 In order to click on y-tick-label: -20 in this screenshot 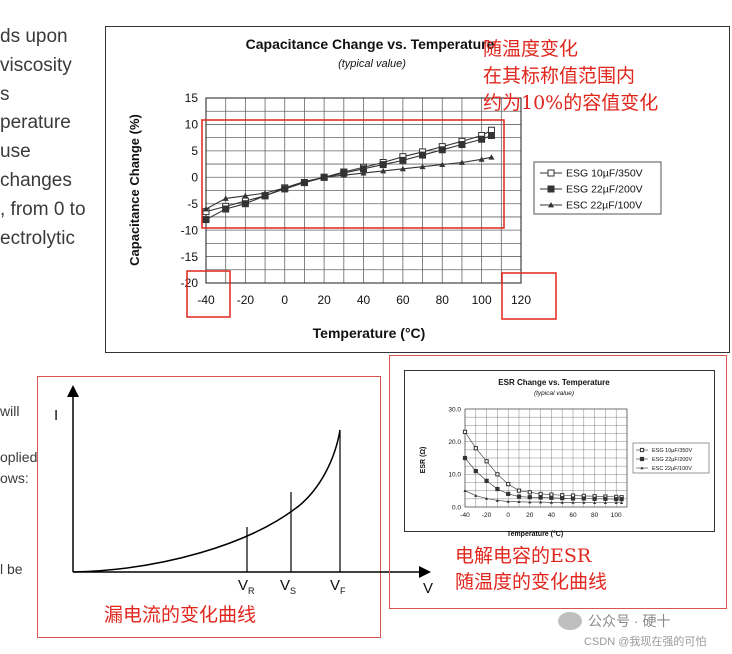, I will do `click(190, 283)`.